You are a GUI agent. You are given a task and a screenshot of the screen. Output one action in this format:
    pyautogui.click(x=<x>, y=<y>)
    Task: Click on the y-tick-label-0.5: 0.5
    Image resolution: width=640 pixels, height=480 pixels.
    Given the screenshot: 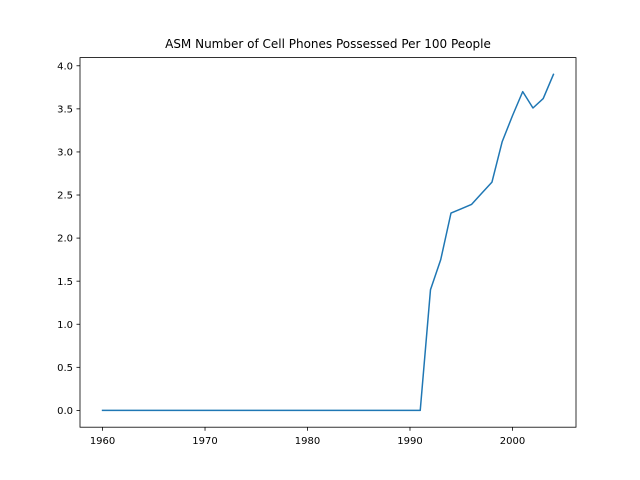 What is the action you would take?
    pyautogui.click(x=65, y=368)
    